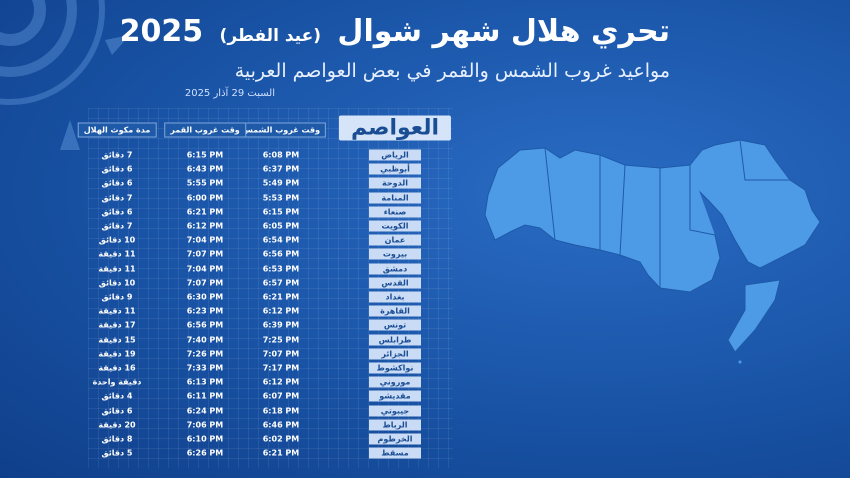  Describe the element at coordinates (395, 325) in the screenshot. I see `capital: تونس` at that location.